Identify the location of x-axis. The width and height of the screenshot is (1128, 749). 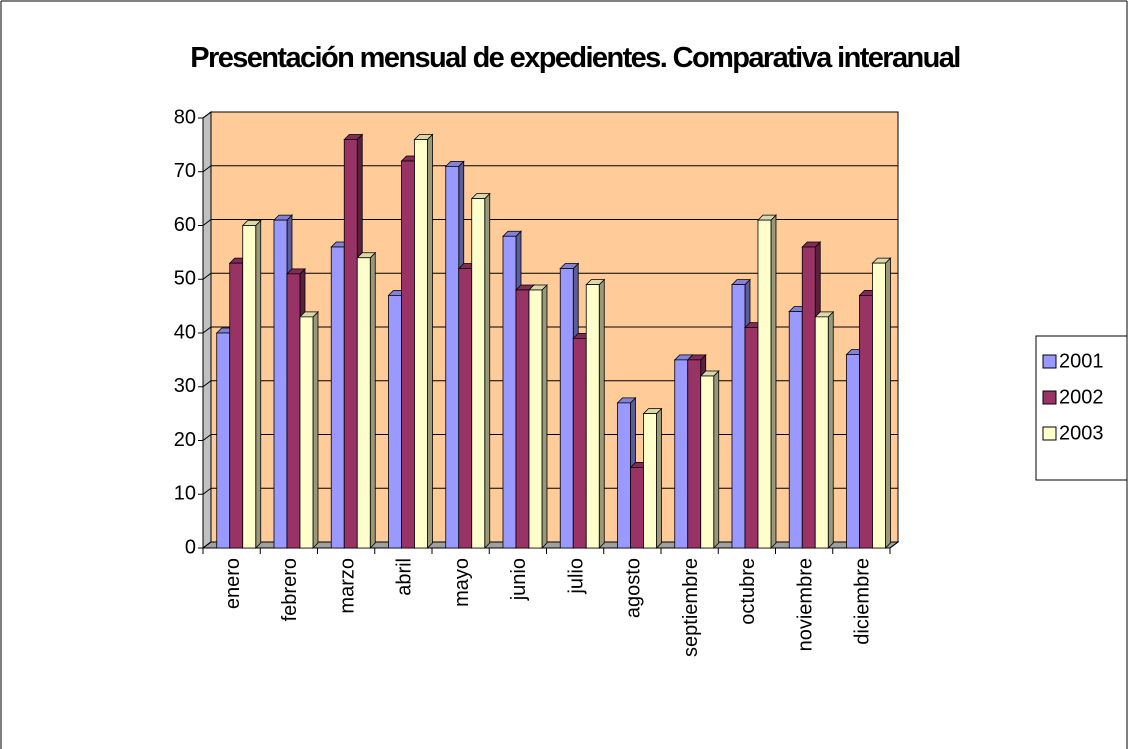
(894, 545).